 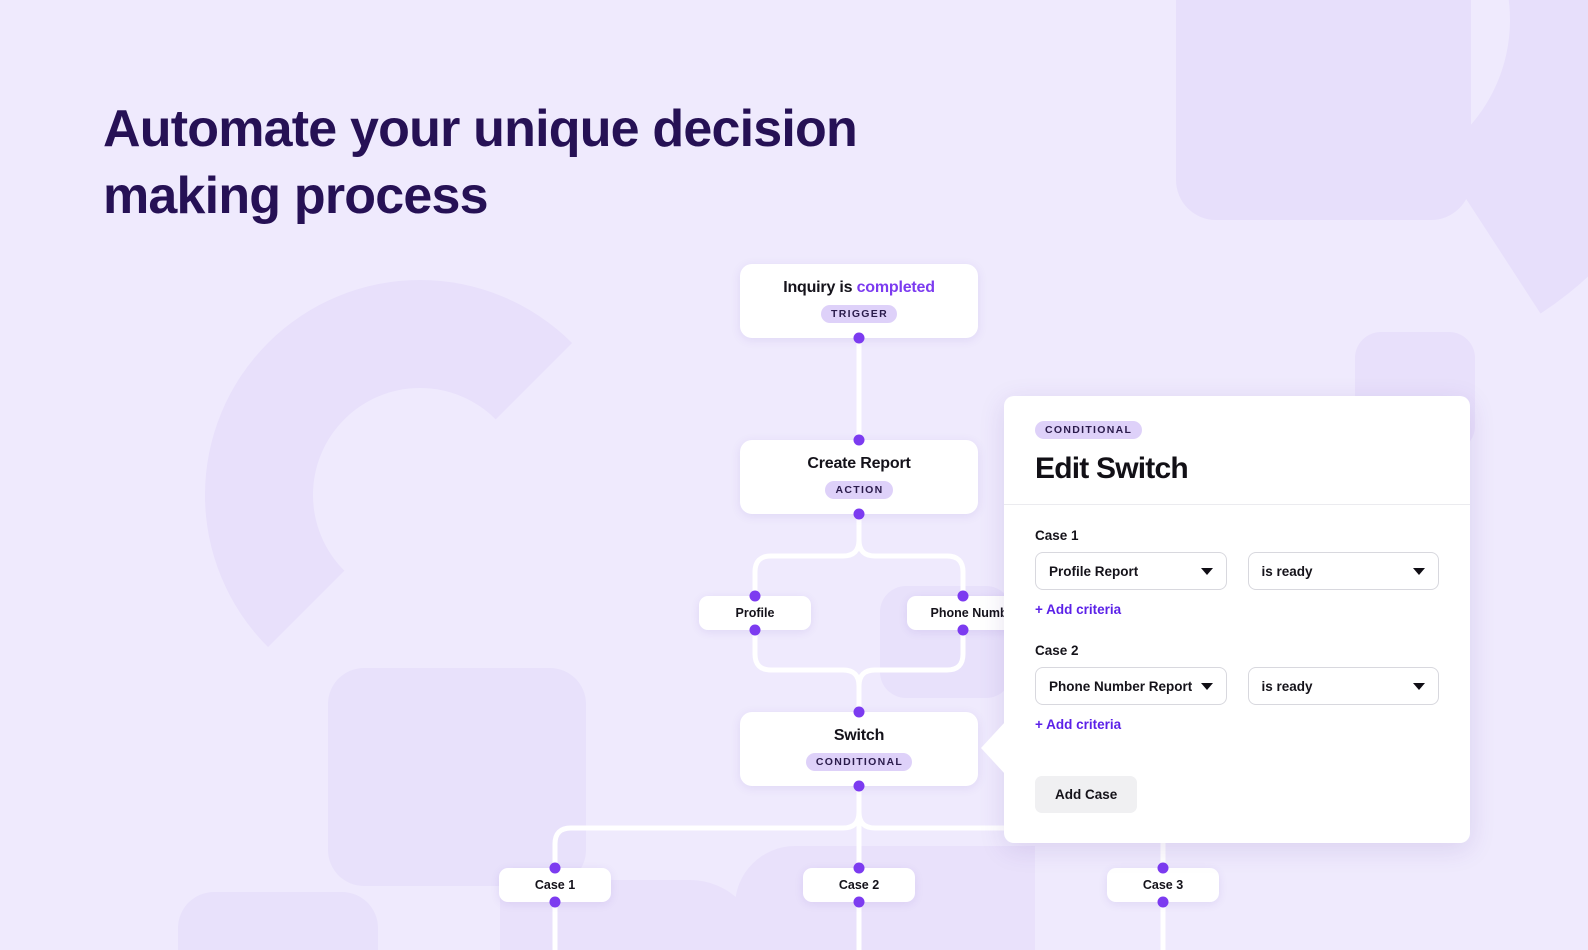 I want to click on flow-node-case-1-label: Case 1, so click(x=555, y=885).